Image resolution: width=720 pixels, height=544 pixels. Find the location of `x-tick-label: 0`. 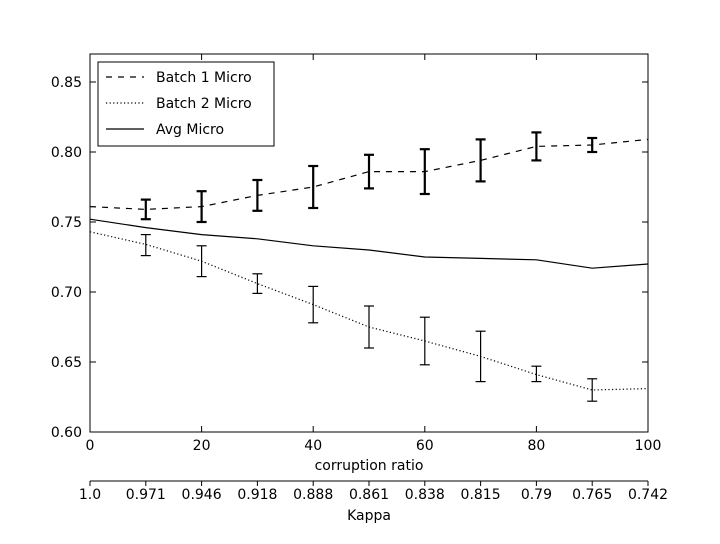

x-tick-label: 0 is located at coordinates (90, 446).